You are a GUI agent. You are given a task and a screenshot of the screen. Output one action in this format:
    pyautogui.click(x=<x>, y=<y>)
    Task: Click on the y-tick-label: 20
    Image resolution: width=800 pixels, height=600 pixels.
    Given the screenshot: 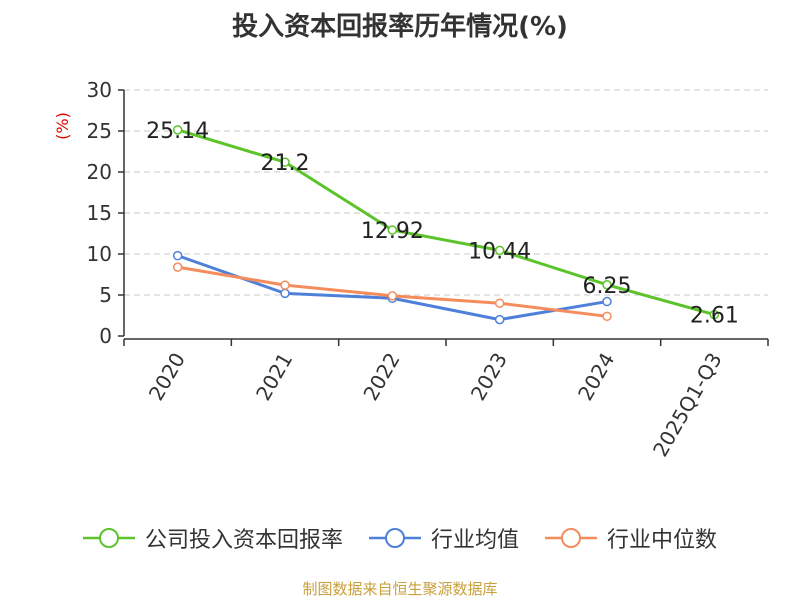 What is the action you would take?
    pyautogui.click(x=99, y=172)
    